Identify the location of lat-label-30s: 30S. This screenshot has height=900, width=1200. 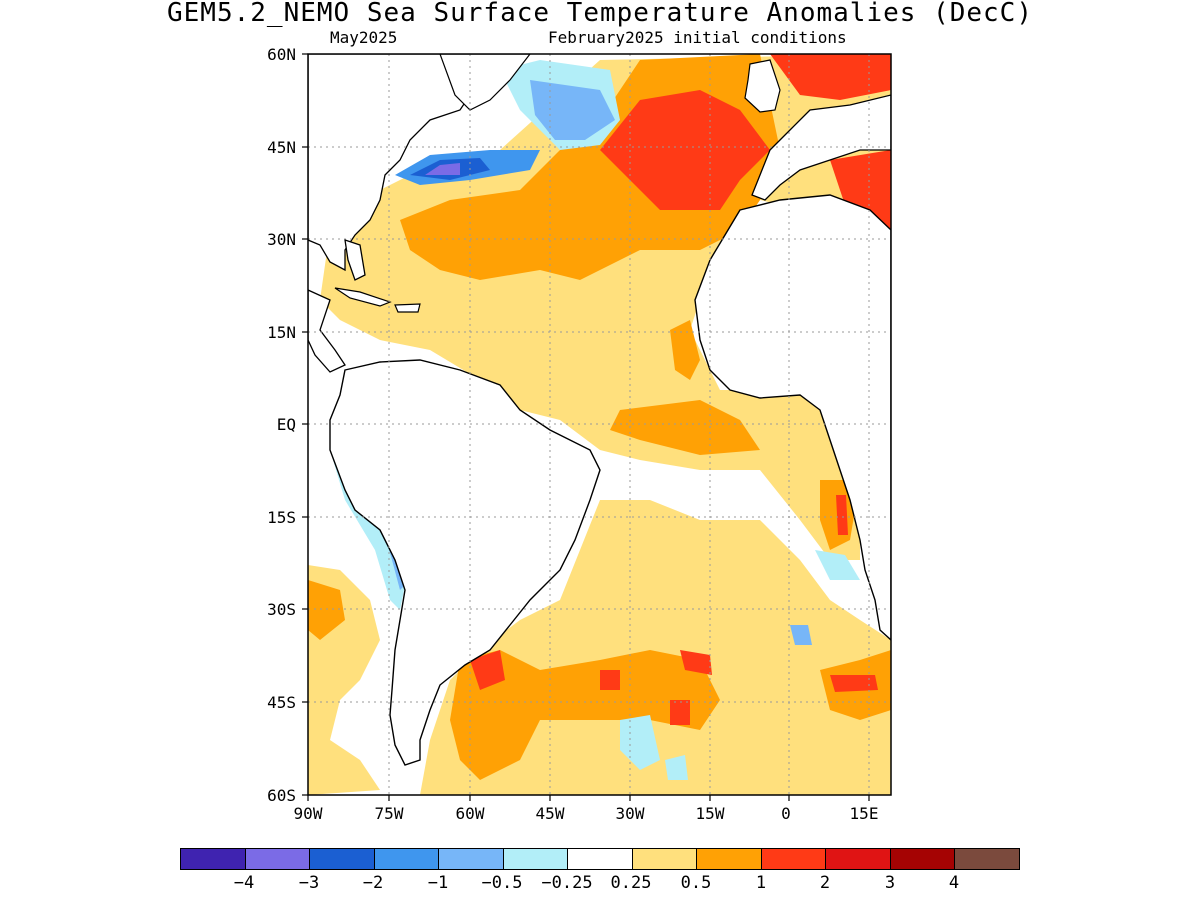
(281, 609).